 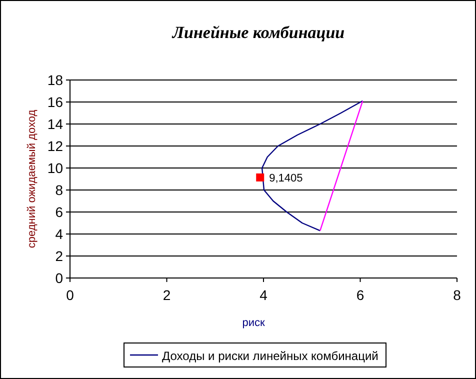 I want to click on y-tick-label: 8, so click(x=59, y=190).